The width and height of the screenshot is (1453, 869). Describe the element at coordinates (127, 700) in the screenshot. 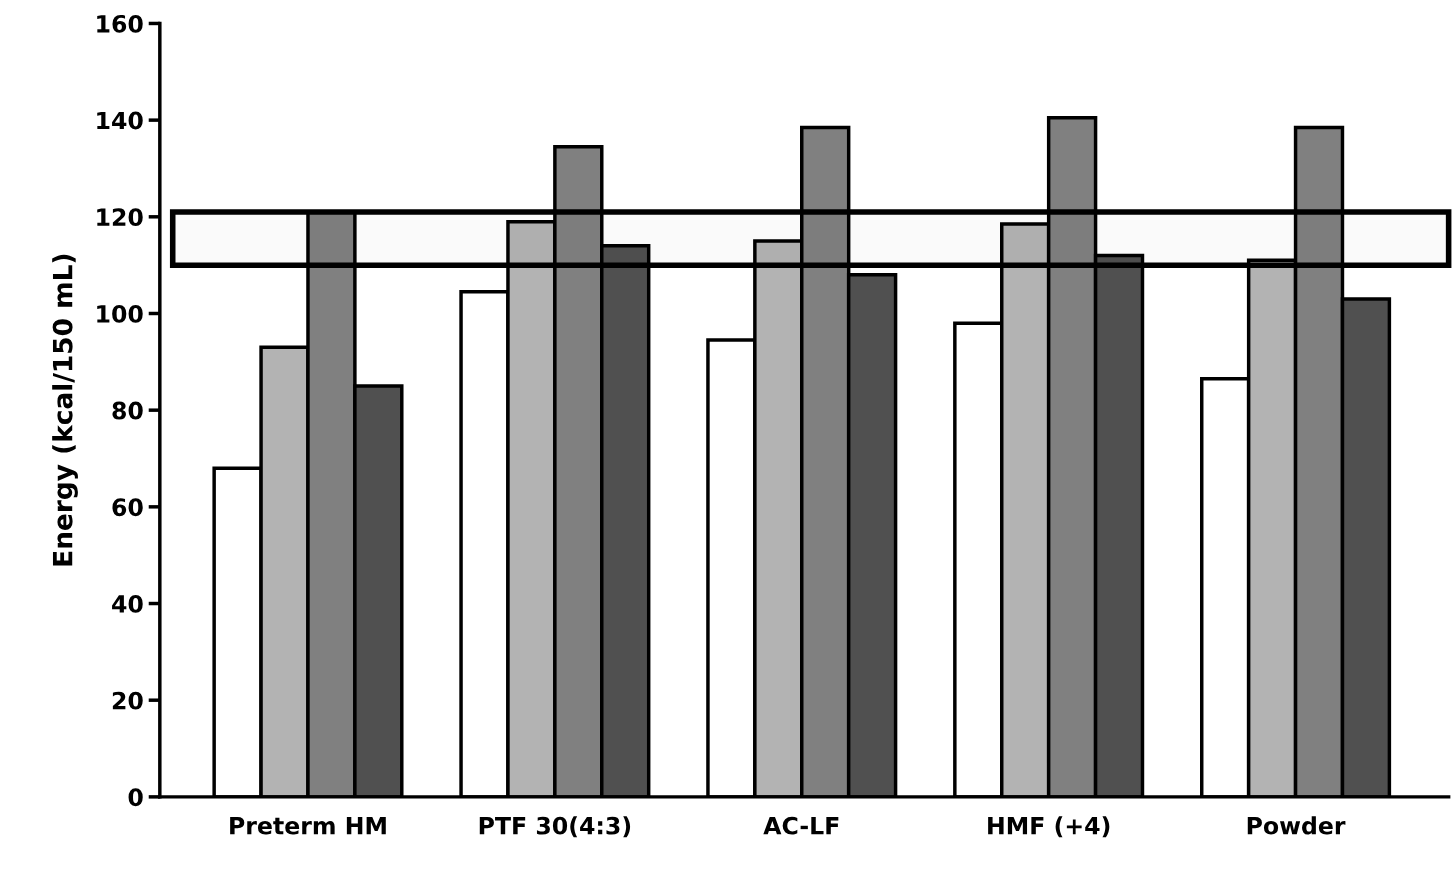

I see `y-tick-label: 20` at that location.